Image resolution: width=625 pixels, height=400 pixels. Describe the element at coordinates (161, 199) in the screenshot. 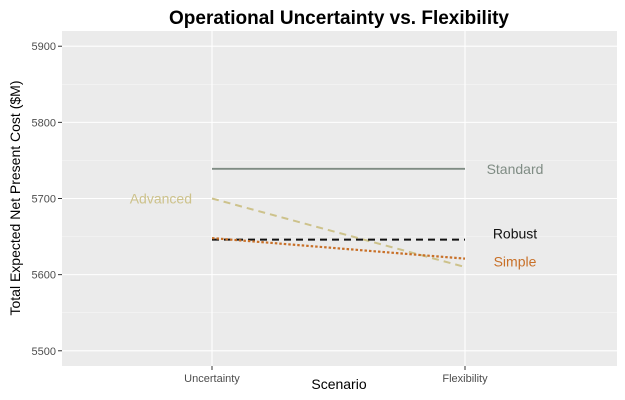

I see `series-label-advanced: Advanced` at that location.